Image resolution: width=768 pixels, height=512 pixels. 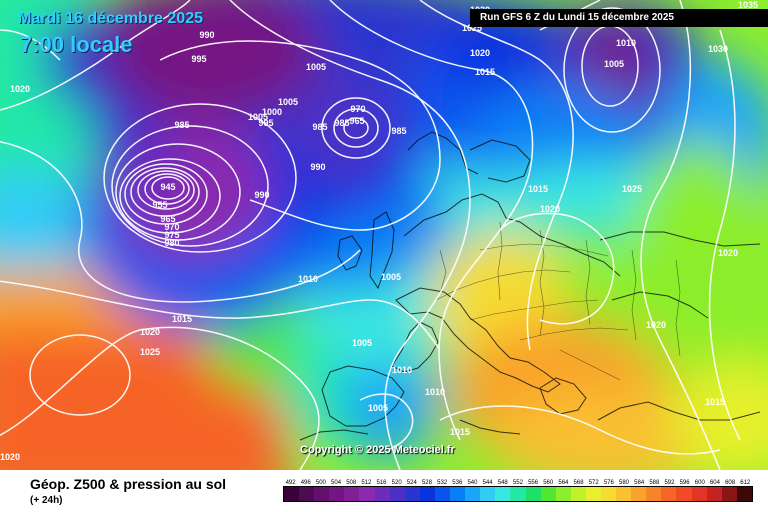 I want to click on isobar-label: 1025, so click(x=472, y=28).